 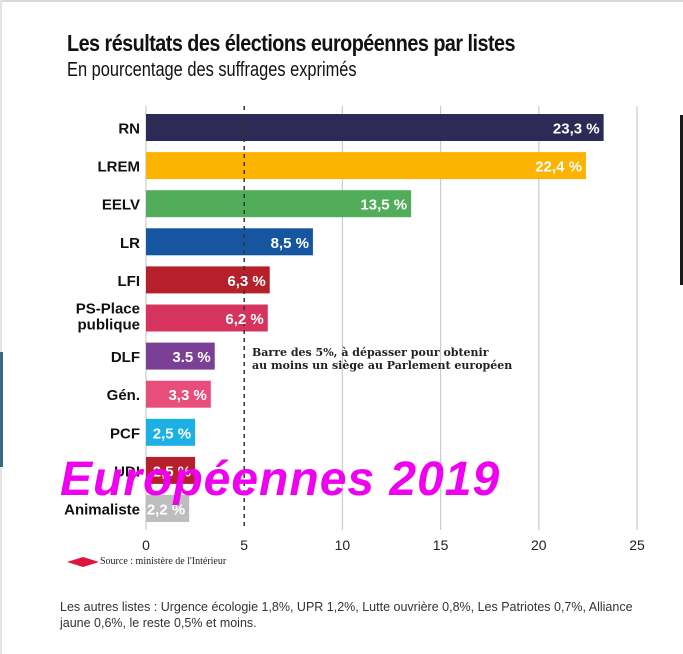 I want to click on x-tick-label: 0, so click(x=146, y=545).